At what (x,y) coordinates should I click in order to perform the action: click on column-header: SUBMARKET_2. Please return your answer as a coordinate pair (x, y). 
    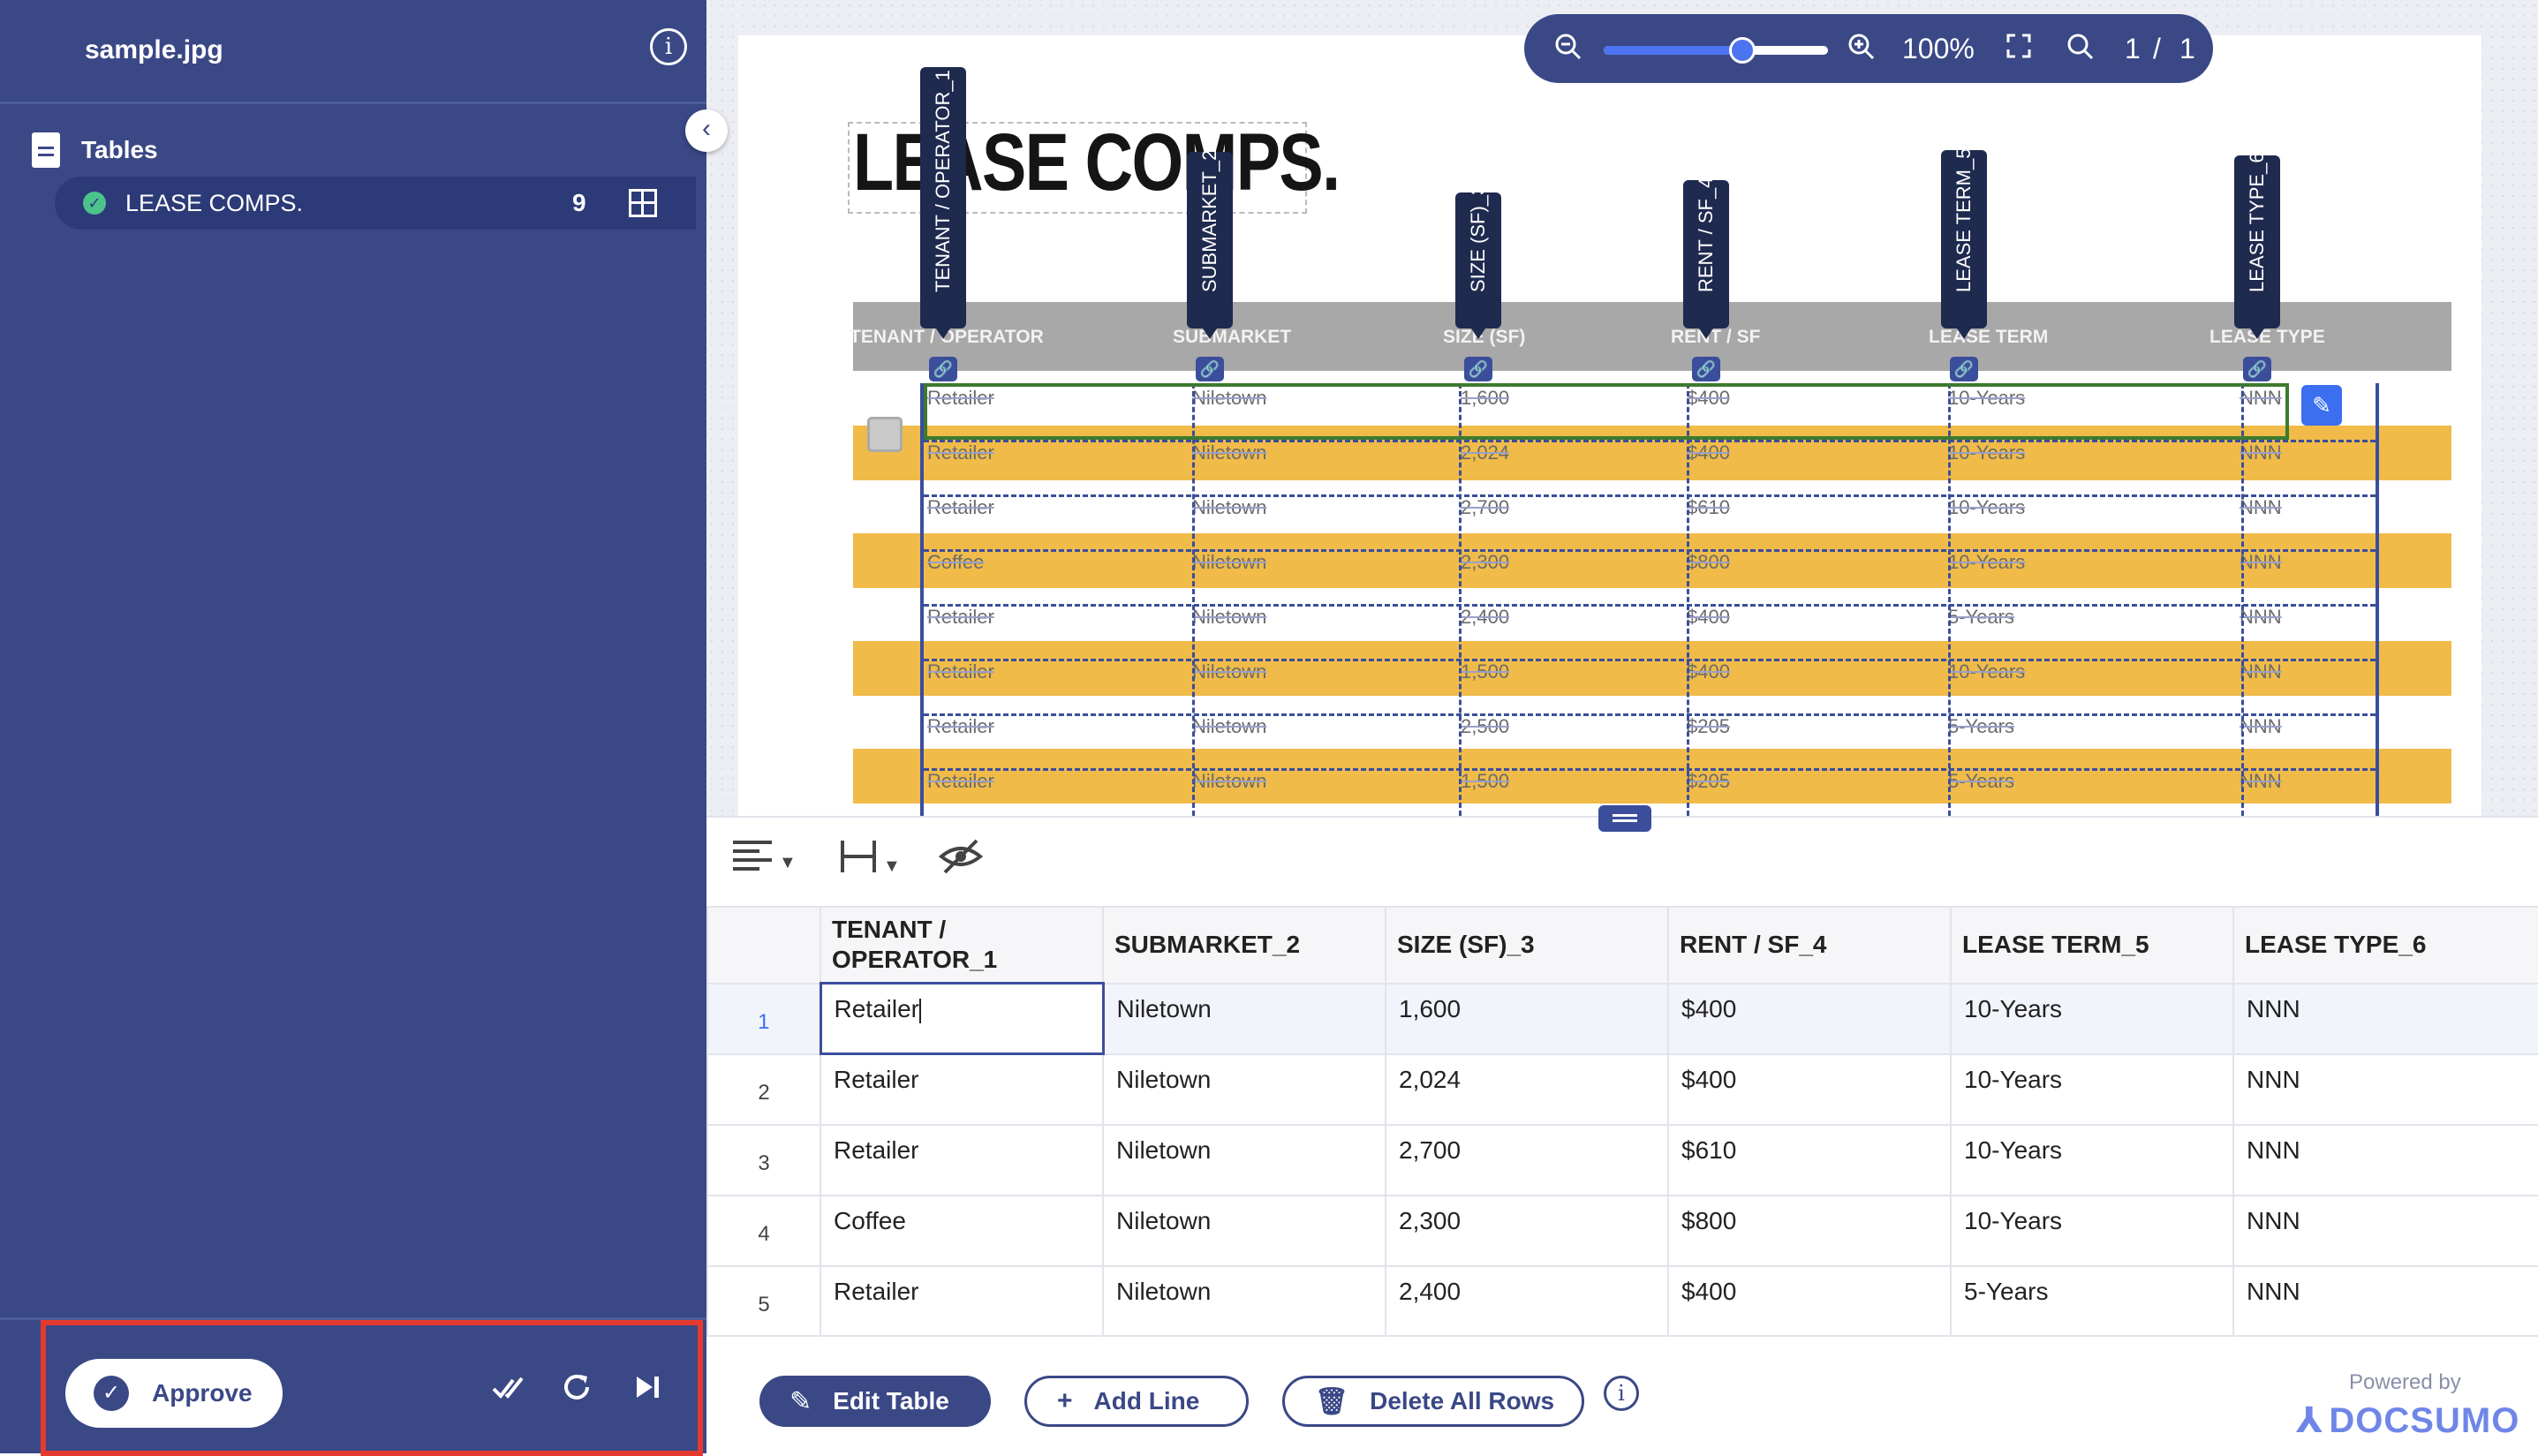
    Looking at the image, I should click on (1244, 945).